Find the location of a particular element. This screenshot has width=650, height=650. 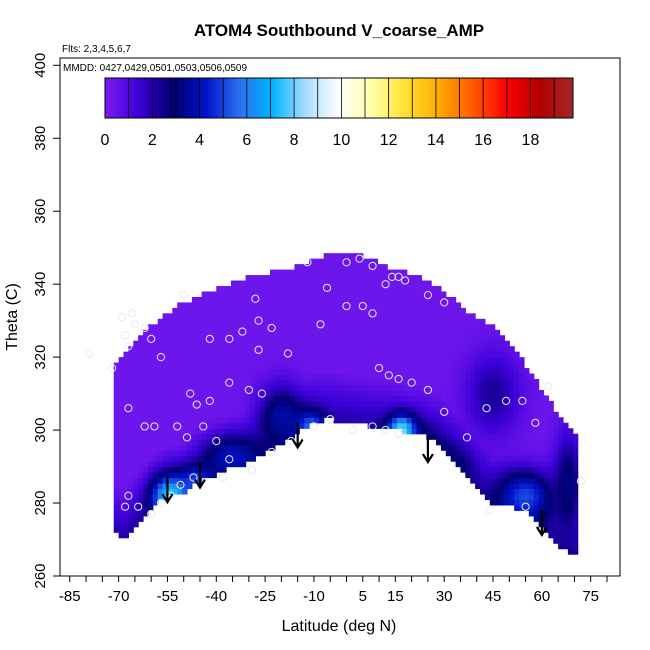

descent-arrow-head is located at coordinates (541, 532).